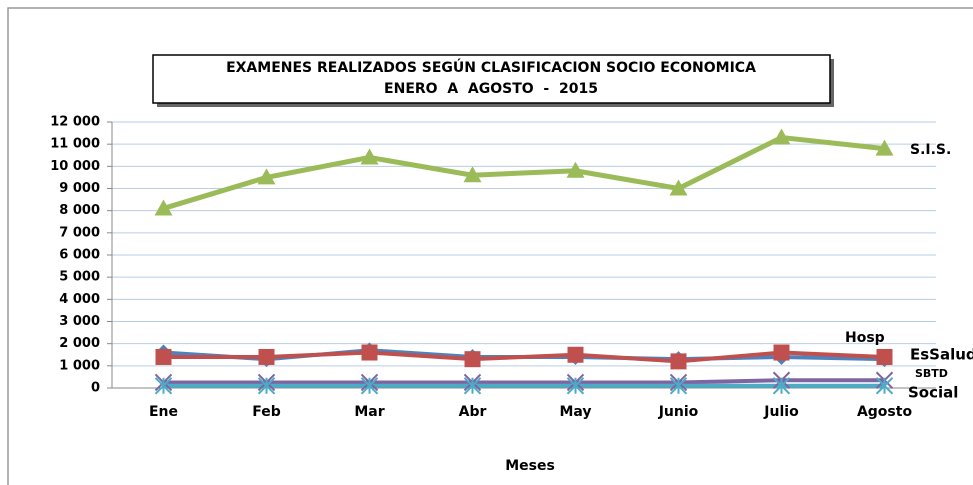 The height and width of the screenshot is (485, 973). I want to click on x-tick-label: May, so click(575, 412).